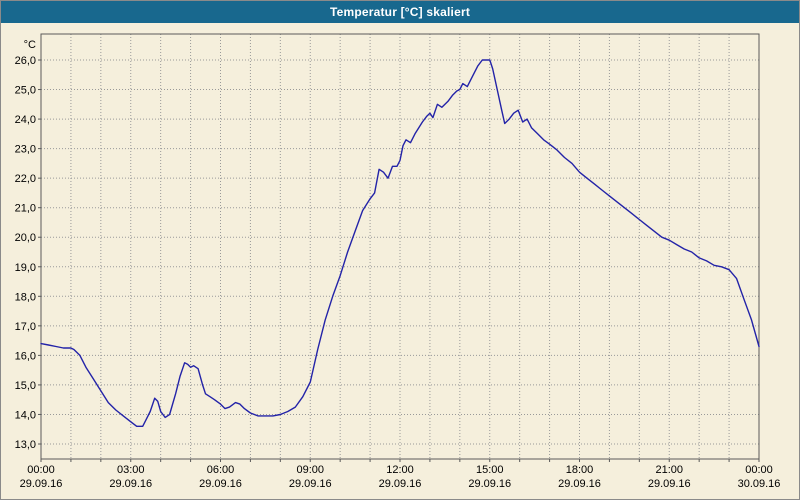  What do you see at coordinates (25, 150) in the screenshot?
I see `svg-text: 23,0` at bounding box center [25, 150].